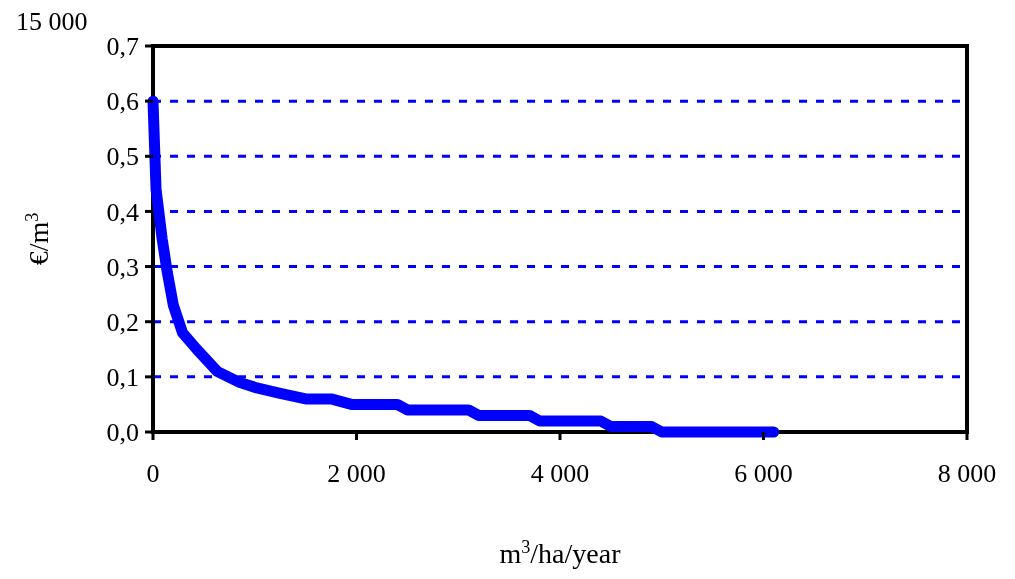 This screenshot has width=1015, height=579. Describe the element at coordinates (763, 473) in the screenshot. I see `x-tick-label: 6 000` at that location.